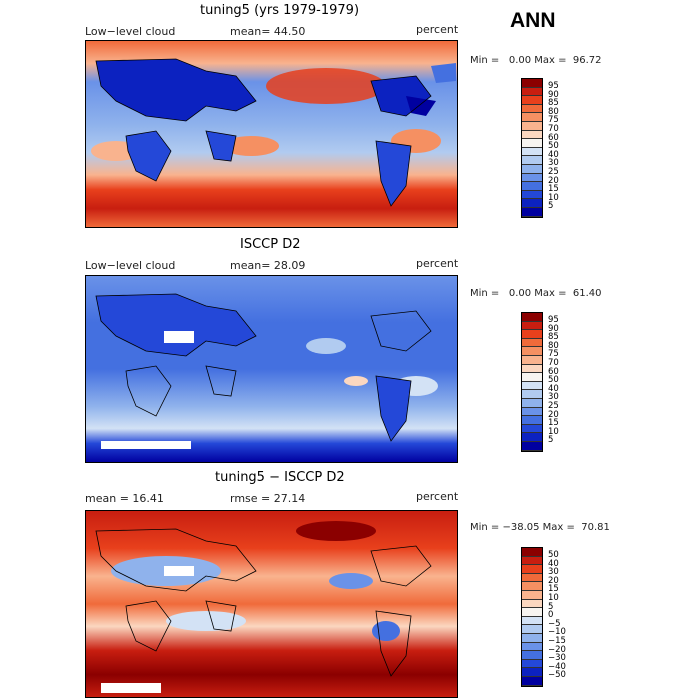  Describe the element at coordinates (532, 382) in the screenshot. I see `panel-2-colorbar` at that location.